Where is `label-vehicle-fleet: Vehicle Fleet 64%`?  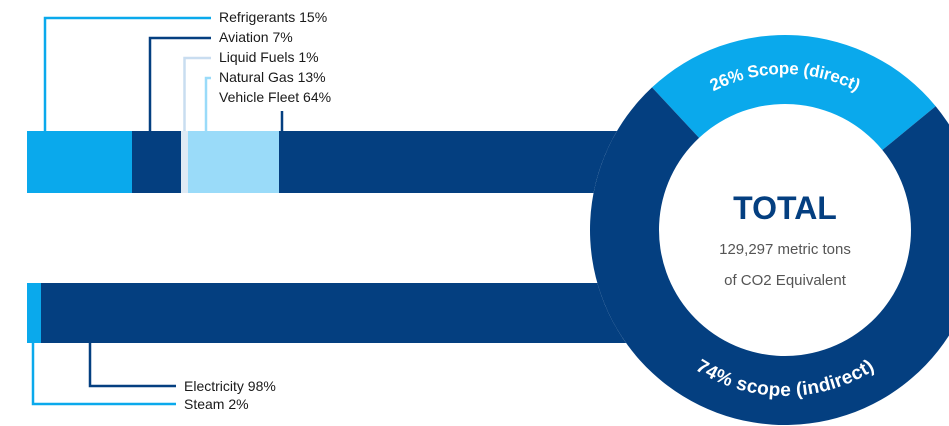
label-vehicle-fleet: Vehicle Fleet 64% is located at coordinates (275, 97).